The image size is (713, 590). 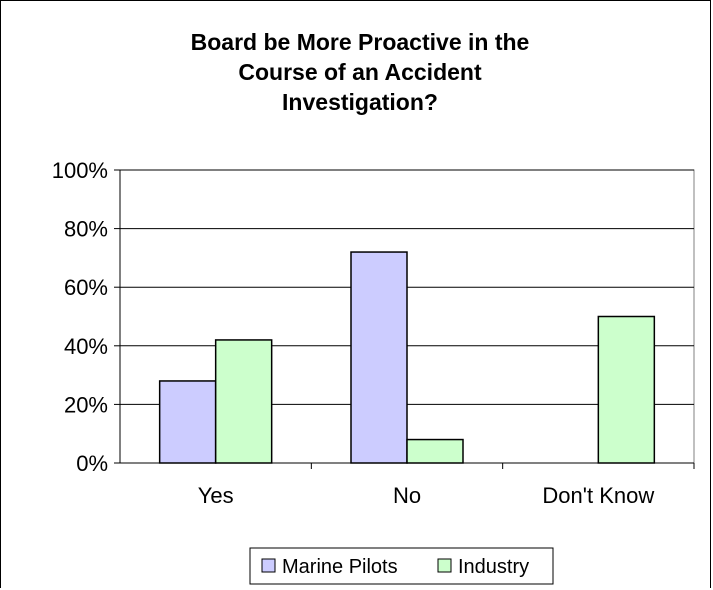 What do you see at coordinates (407, 495) in the screenshot?
I see `category-label: No` at bounding box center [407, 495].